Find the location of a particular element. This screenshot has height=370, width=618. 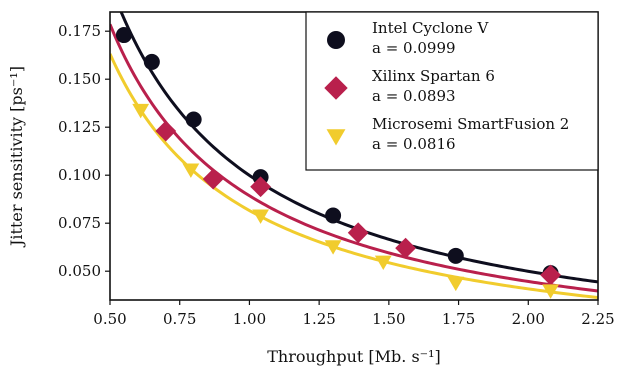

y-tick-label: 0.125 is located at coordinates (79, 127).